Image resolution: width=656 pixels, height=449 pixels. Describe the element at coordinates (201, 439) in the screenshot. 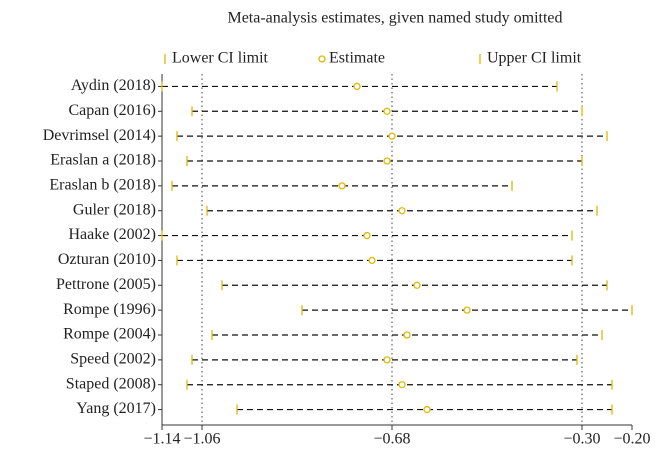

I see `x-tick-label: −1.06` at that location.